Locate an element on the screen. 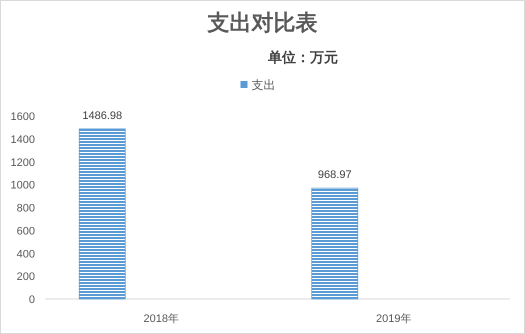 The image size is (525, 334). y-tick-label: 200 is located at coordinates (25, 277).